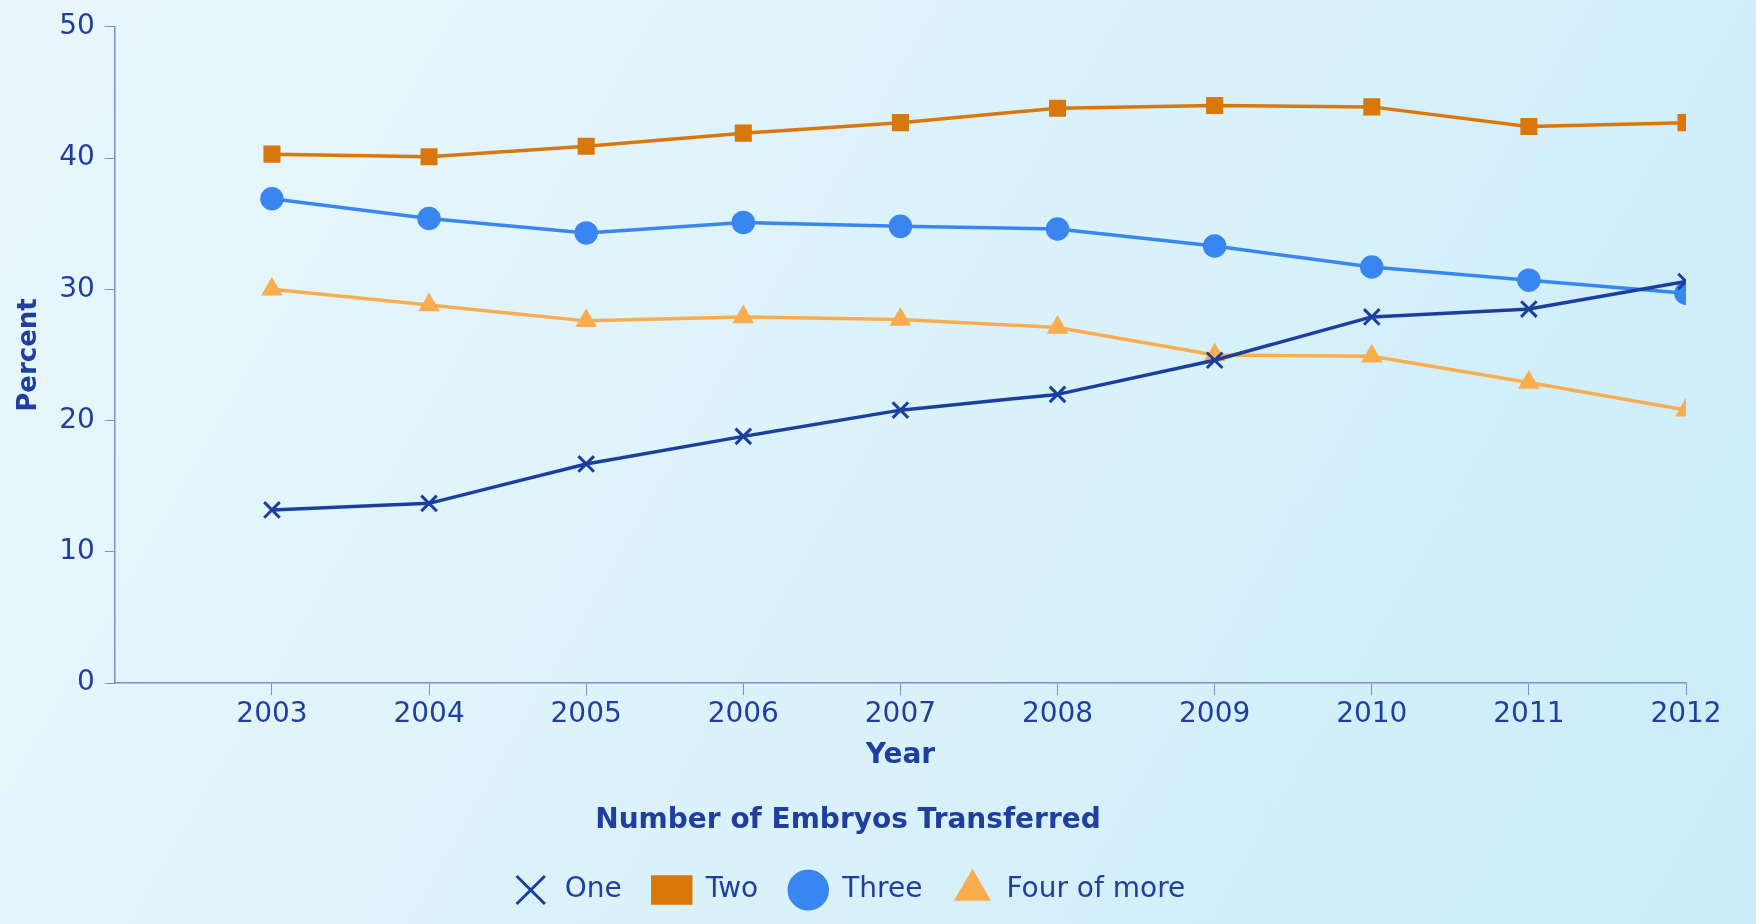 This screenshot has height=924, width=1756. What do you see at coordinates (27, 355) in the screenshot?
I see `y-axis-title: Percent` at bounding box center [27, 355].